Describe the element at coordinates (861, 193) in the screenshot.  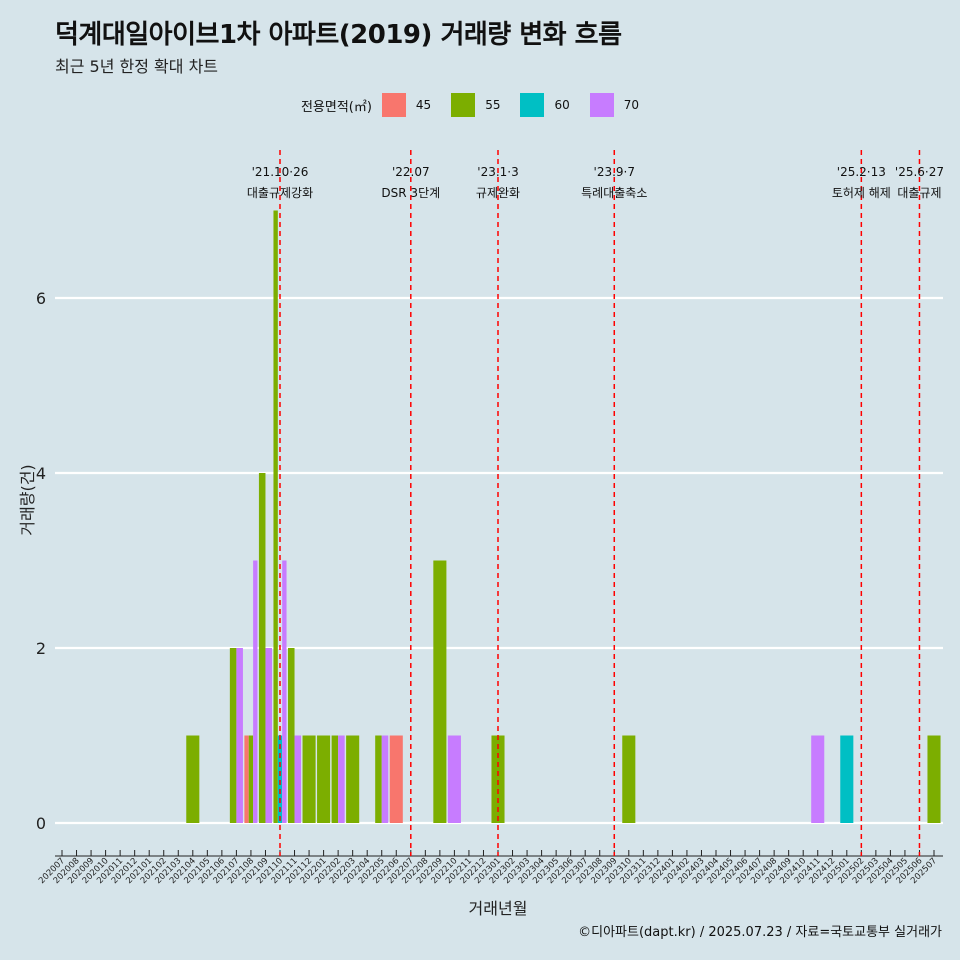
I see `event-name-label: 토허제 해제` at that location.